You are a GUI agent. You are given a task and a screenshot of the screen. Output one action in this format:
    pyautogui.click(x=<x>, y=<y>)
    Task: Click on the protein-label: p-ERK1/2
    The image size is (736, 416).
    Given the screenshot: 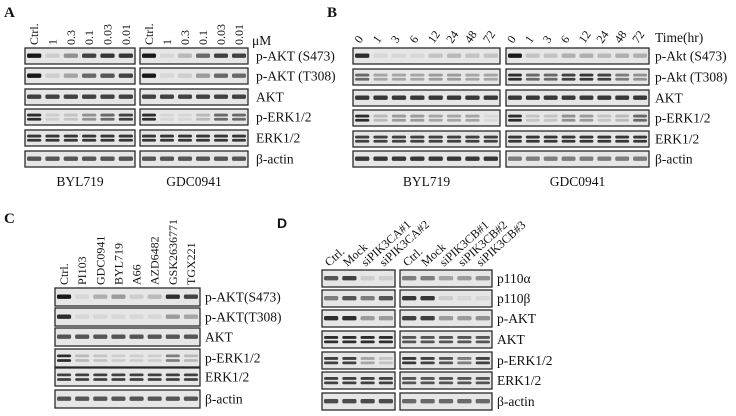 What is the action you would take?
    pyautogui.click(x=525, y=360)
    